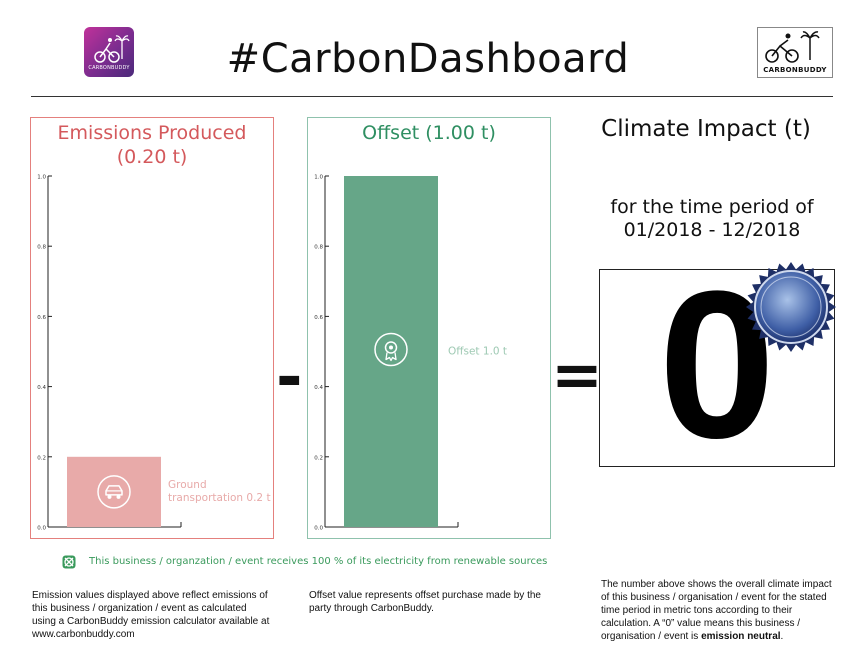 Image resolution: width=856 pixels, height=661 pixels. Describe the element at coordinates (152, 145) in the screenshot. I see `emissions-title: Emissions Produced (0.20 t)` at that location.